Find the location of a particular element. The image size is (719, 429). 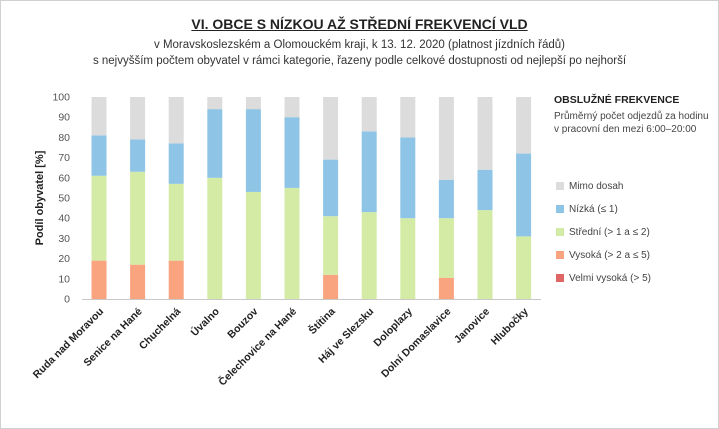

x-tick-label: Dolní Domaslavice is located at coordinates (416, 343).